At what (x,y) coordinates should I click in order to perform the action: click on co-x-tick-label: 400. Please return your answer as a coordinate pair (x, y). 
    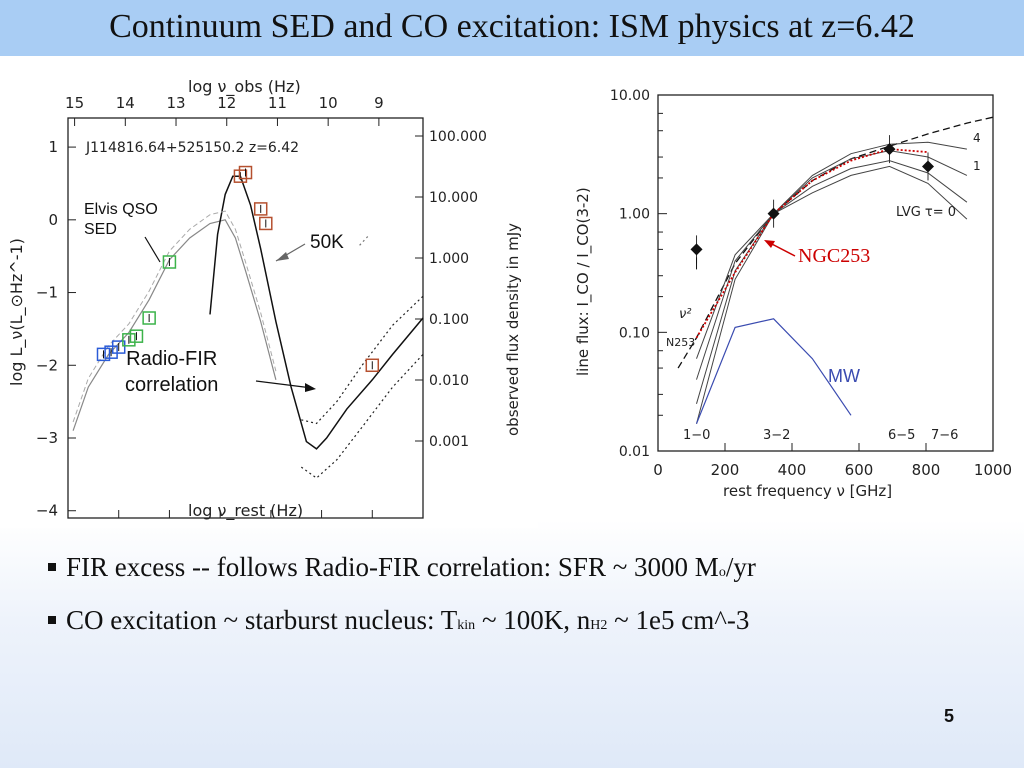
    Looking at the image, I should click on (792, 470).